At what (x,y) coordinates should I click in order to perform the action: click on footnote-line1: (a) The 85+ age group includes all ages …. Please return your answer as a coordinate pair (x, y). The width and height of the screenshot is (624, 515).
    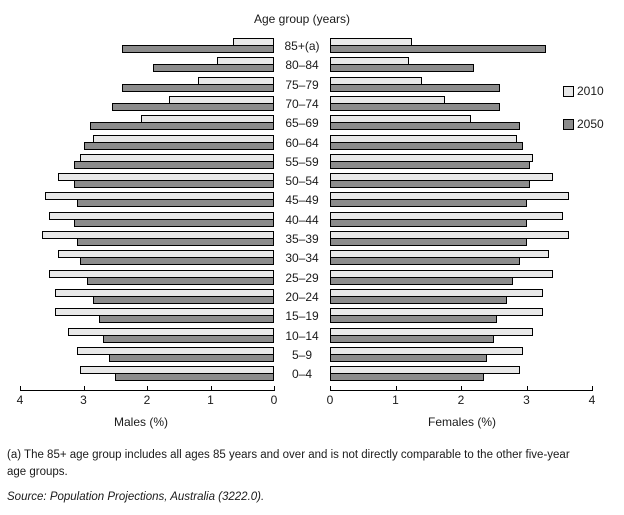
    Looking at the image, I should click on (288, 455).